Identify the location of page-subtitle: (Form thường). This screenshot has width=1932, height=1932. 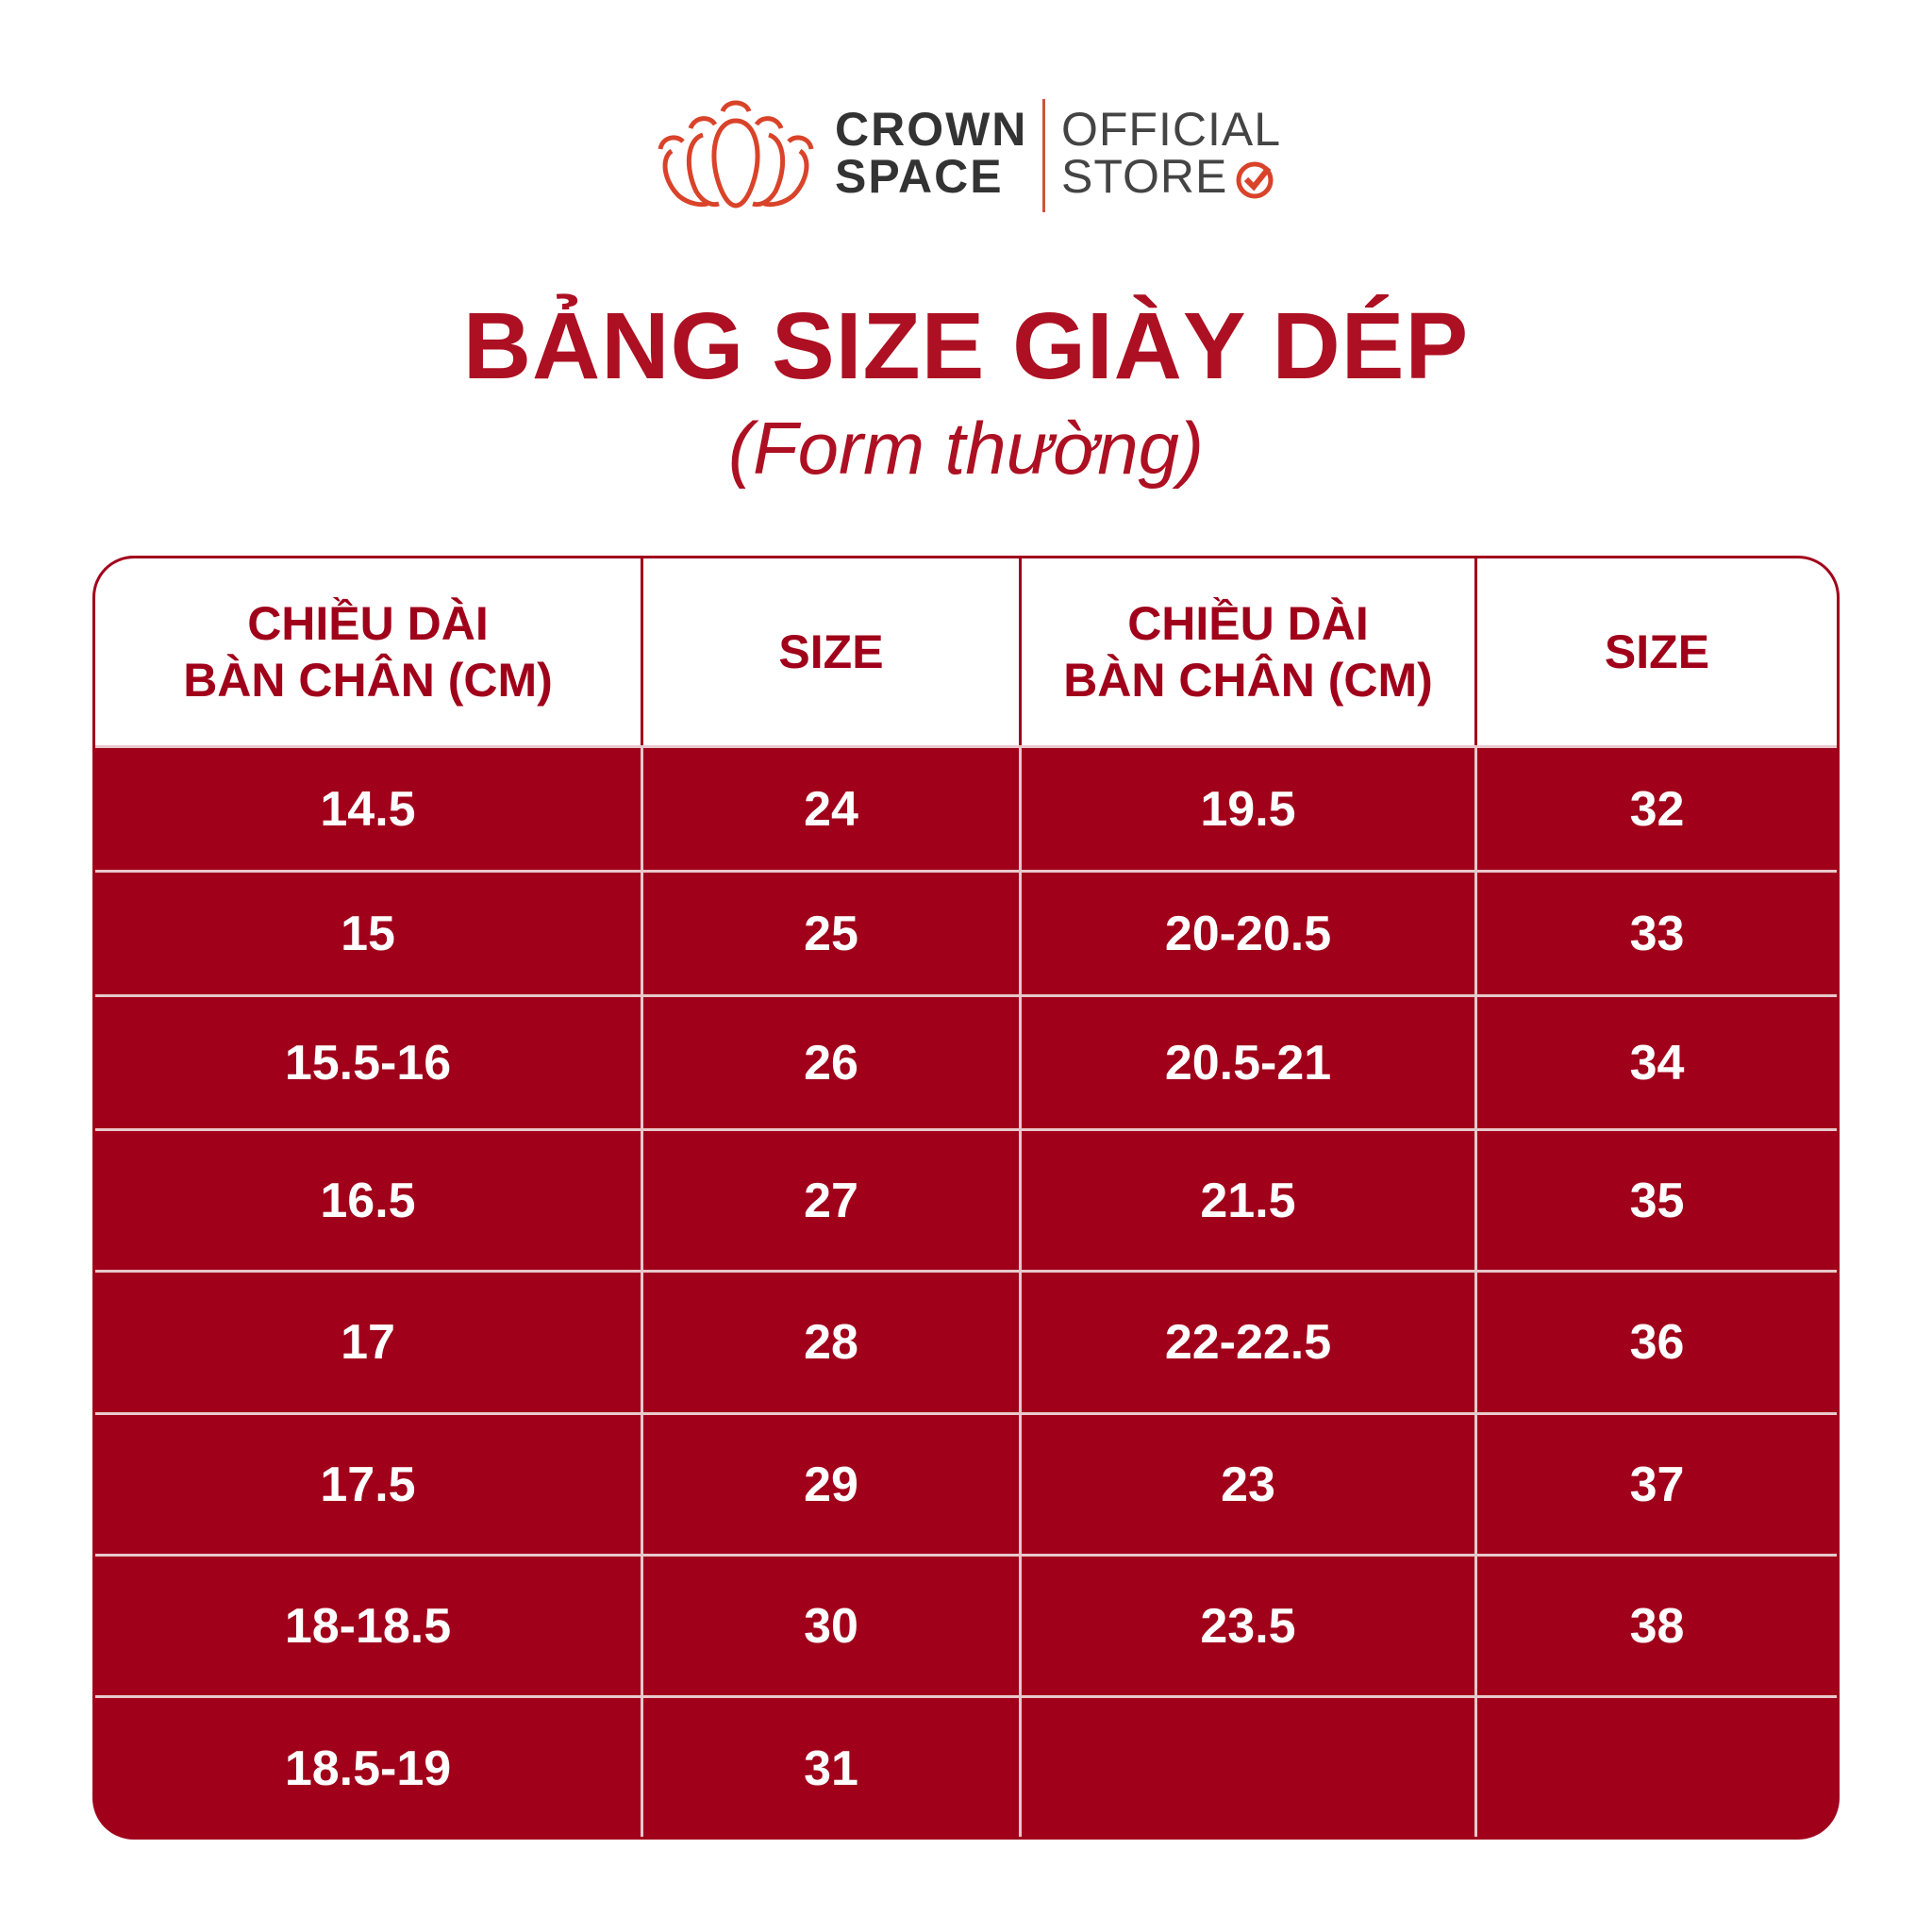
(966, 448).